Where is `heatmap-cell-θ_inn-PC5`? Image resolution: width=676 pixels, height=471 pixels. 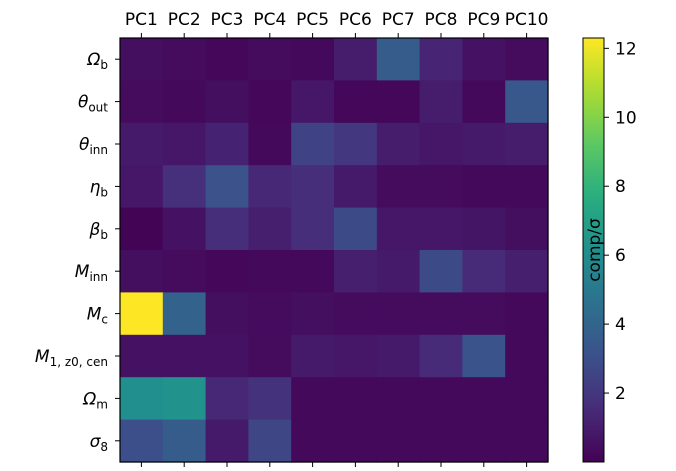 heatmap-cell-θ_inn-PC5 is located at coordinates (313, 144).